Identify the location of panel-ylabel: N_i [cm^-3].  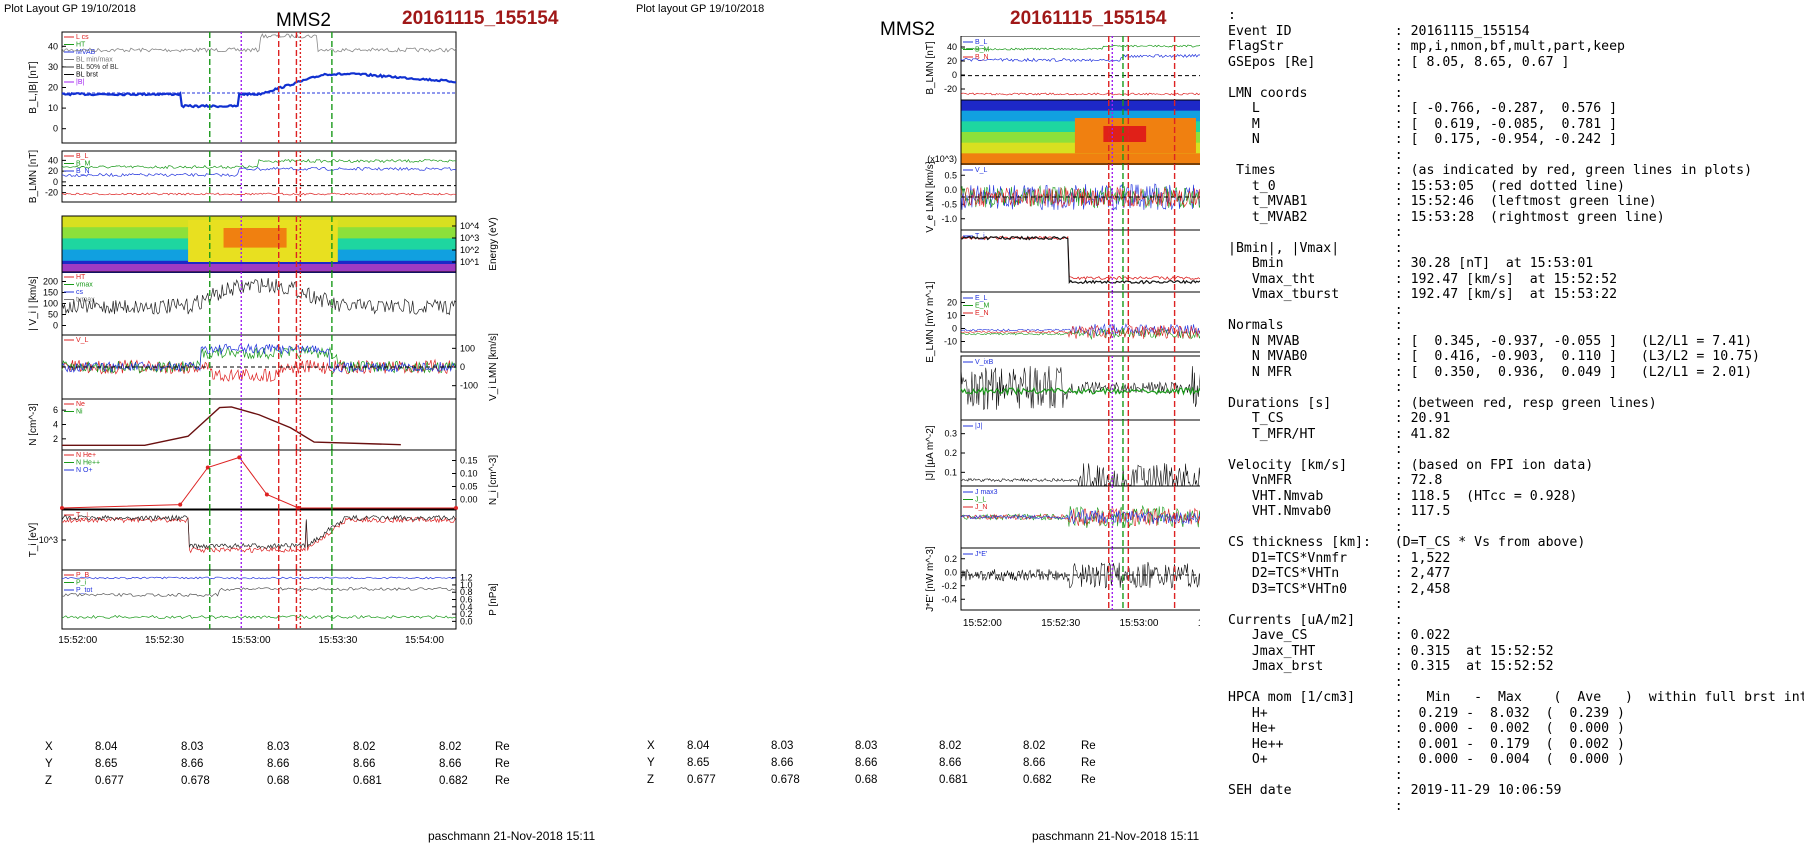
(493, 480).